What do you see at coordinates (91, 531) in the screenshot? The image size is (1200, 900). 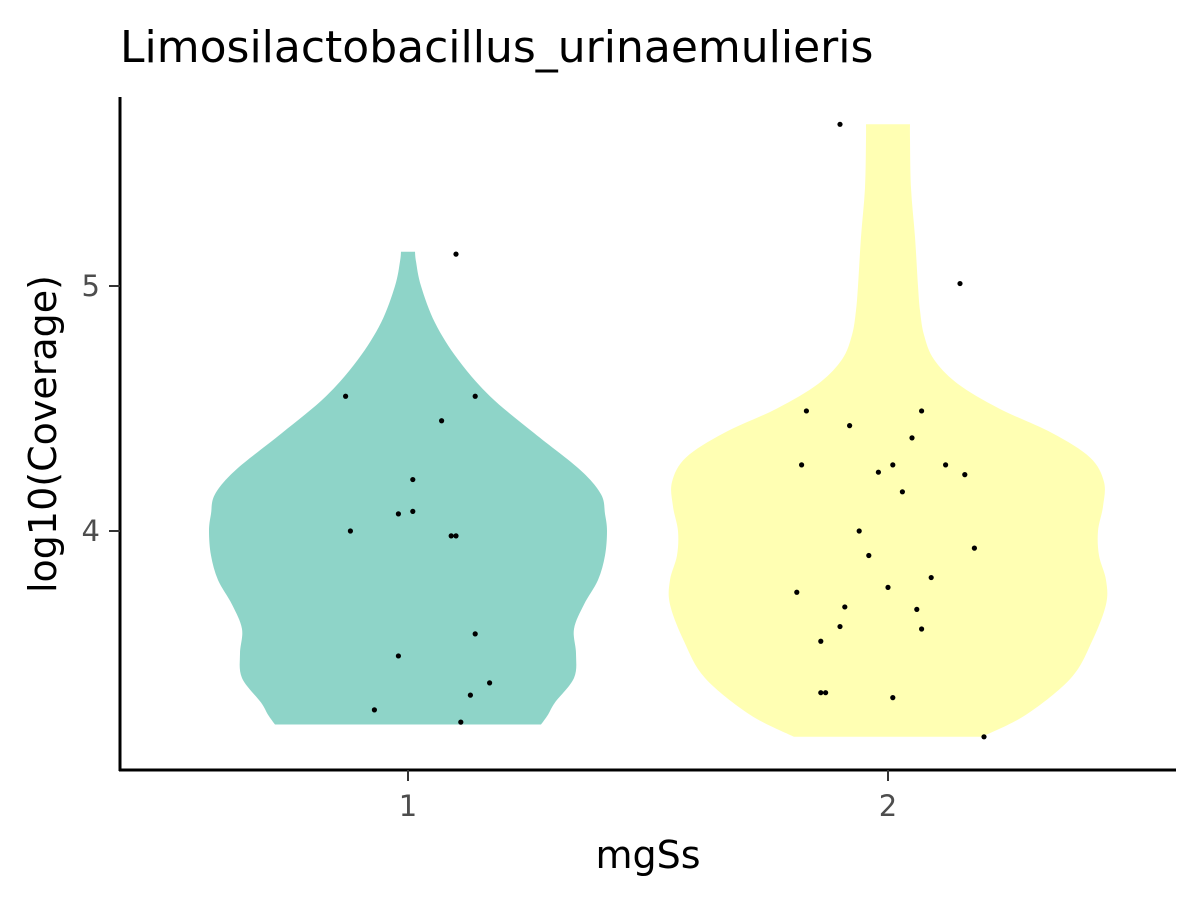 I see `y-tick-label-4: 4` at bounding box center [91, 531].